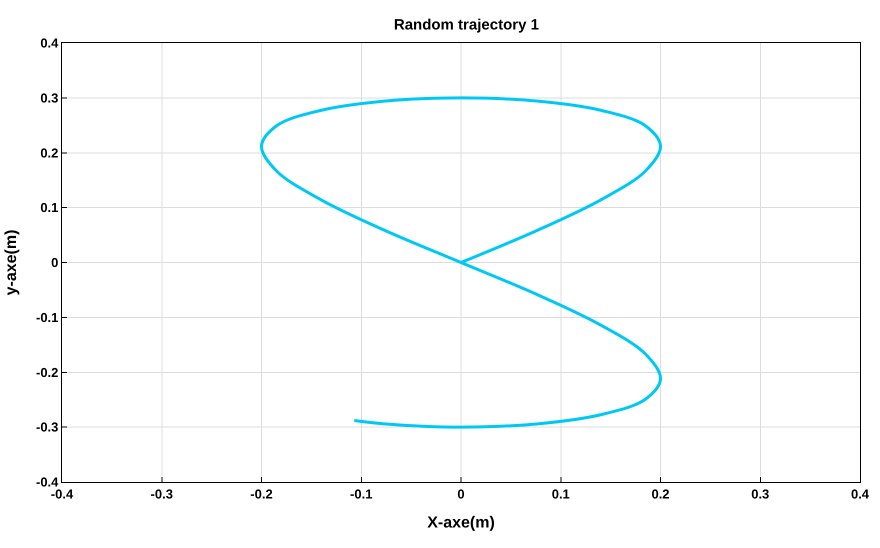 The width and height of the screenshot is (880, 548). Describe the element at coordinates (11, 263) in the screenshot. I see `y-axis-title: y-axe(m)` at that location.